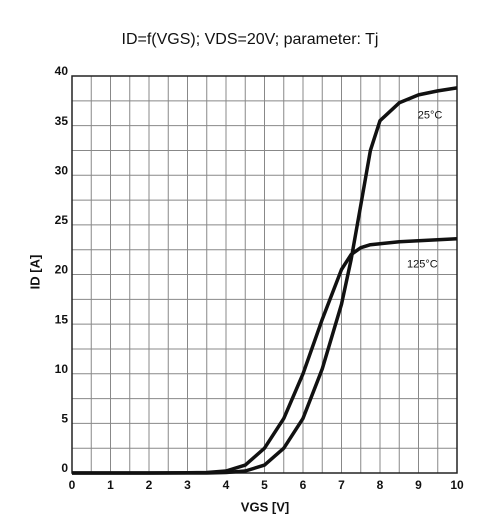 This screenshot has height=526, width=500. I want to click on series-label: 25°C, so click(430, 116).